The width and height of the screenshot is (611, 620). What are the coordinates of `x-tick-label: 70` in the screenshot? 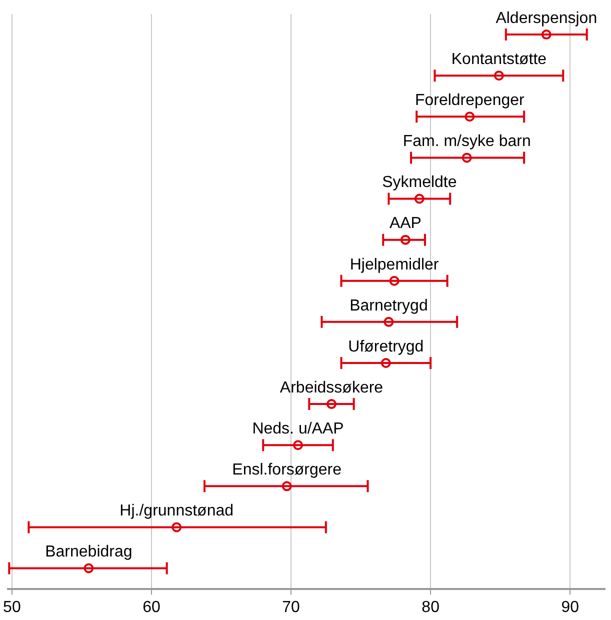 It's located at (291, 607).